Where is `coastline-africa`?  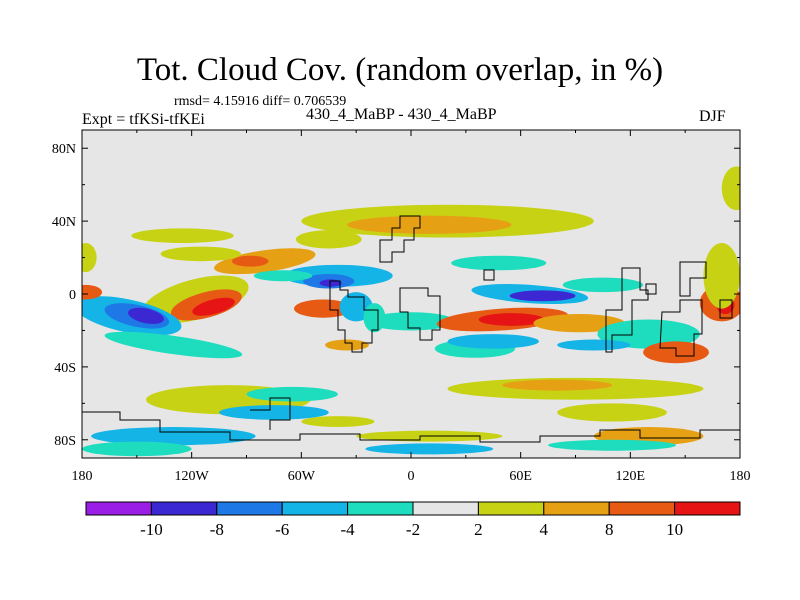 coastline-africa is located at coordinates (420, 314).